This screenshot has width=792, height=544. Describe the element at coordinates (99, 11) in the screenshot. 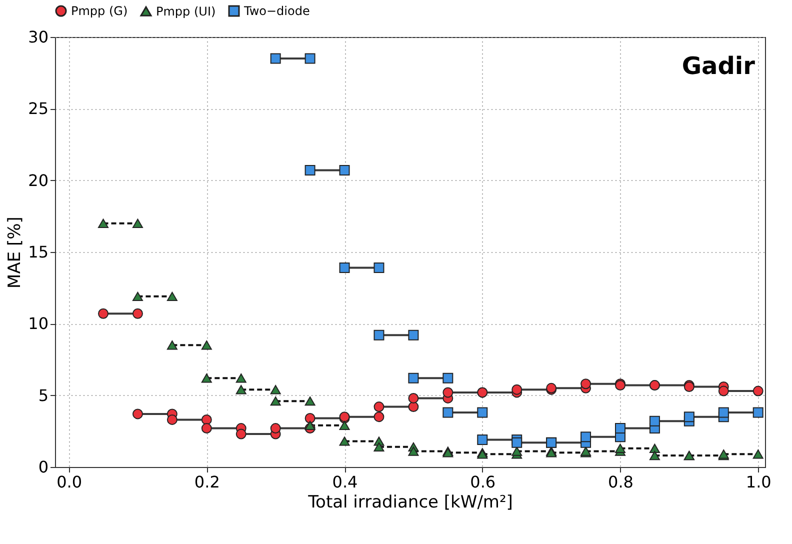

I see `legend-label: Pmpp (G)` at that location.